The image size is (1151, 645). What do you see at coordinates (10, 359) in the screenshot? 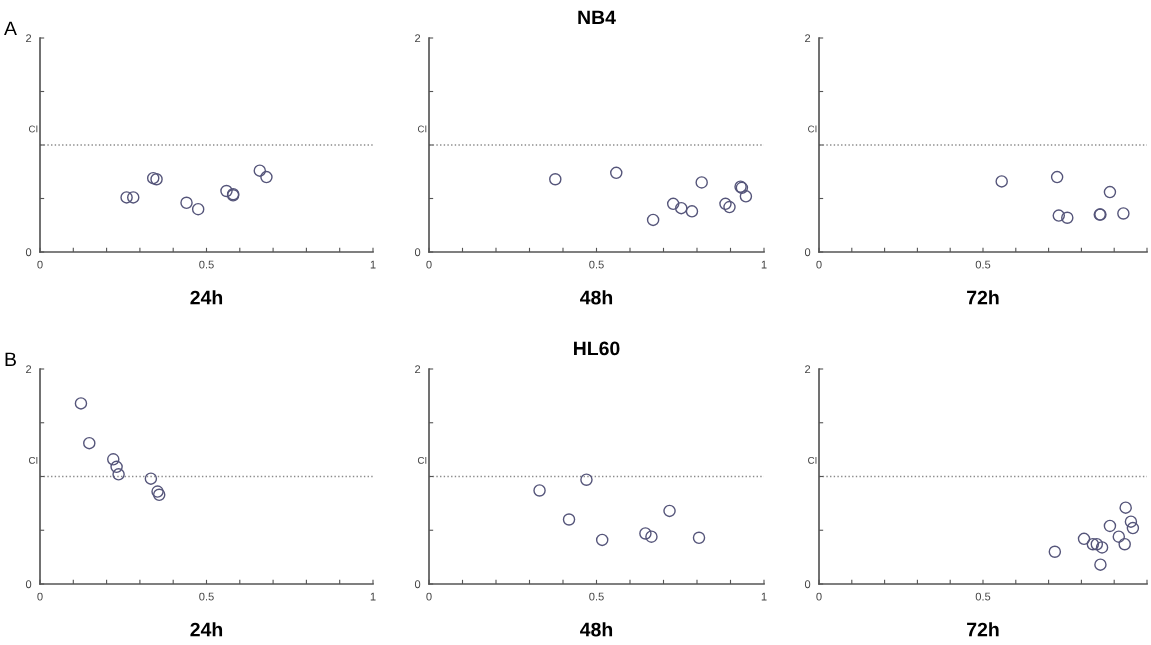
I see `text: B` at bounding box center [10, 359].